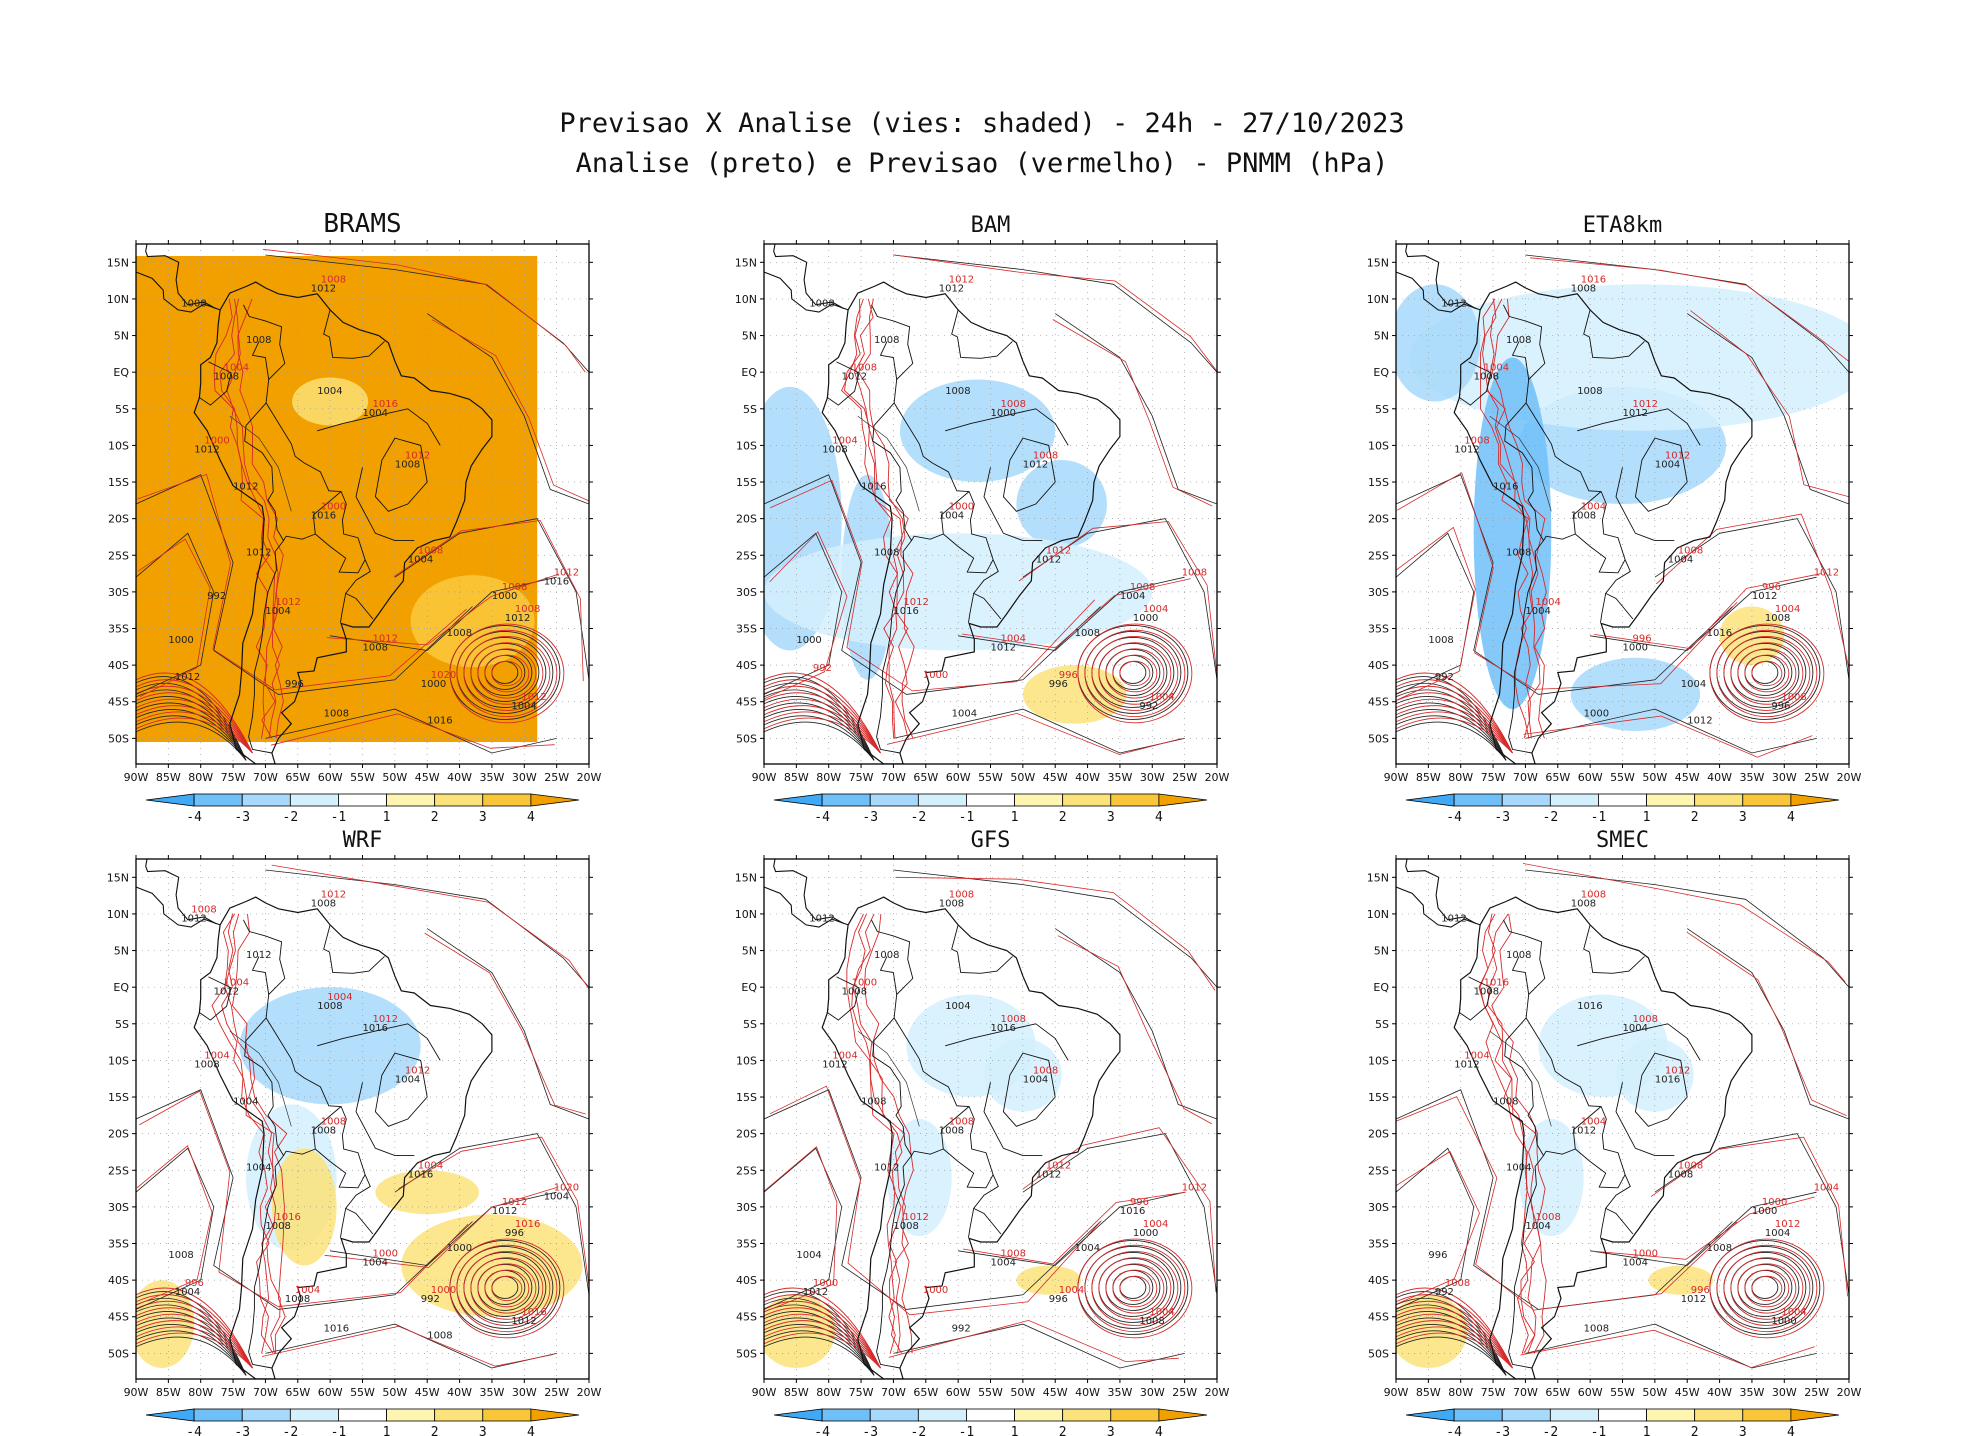 The height and width of the screenshot is (1436, 1964). Describe the element at coordinates (1058, 1299) in the screenshot. I see `contour-label-analysis: 996` at that location.